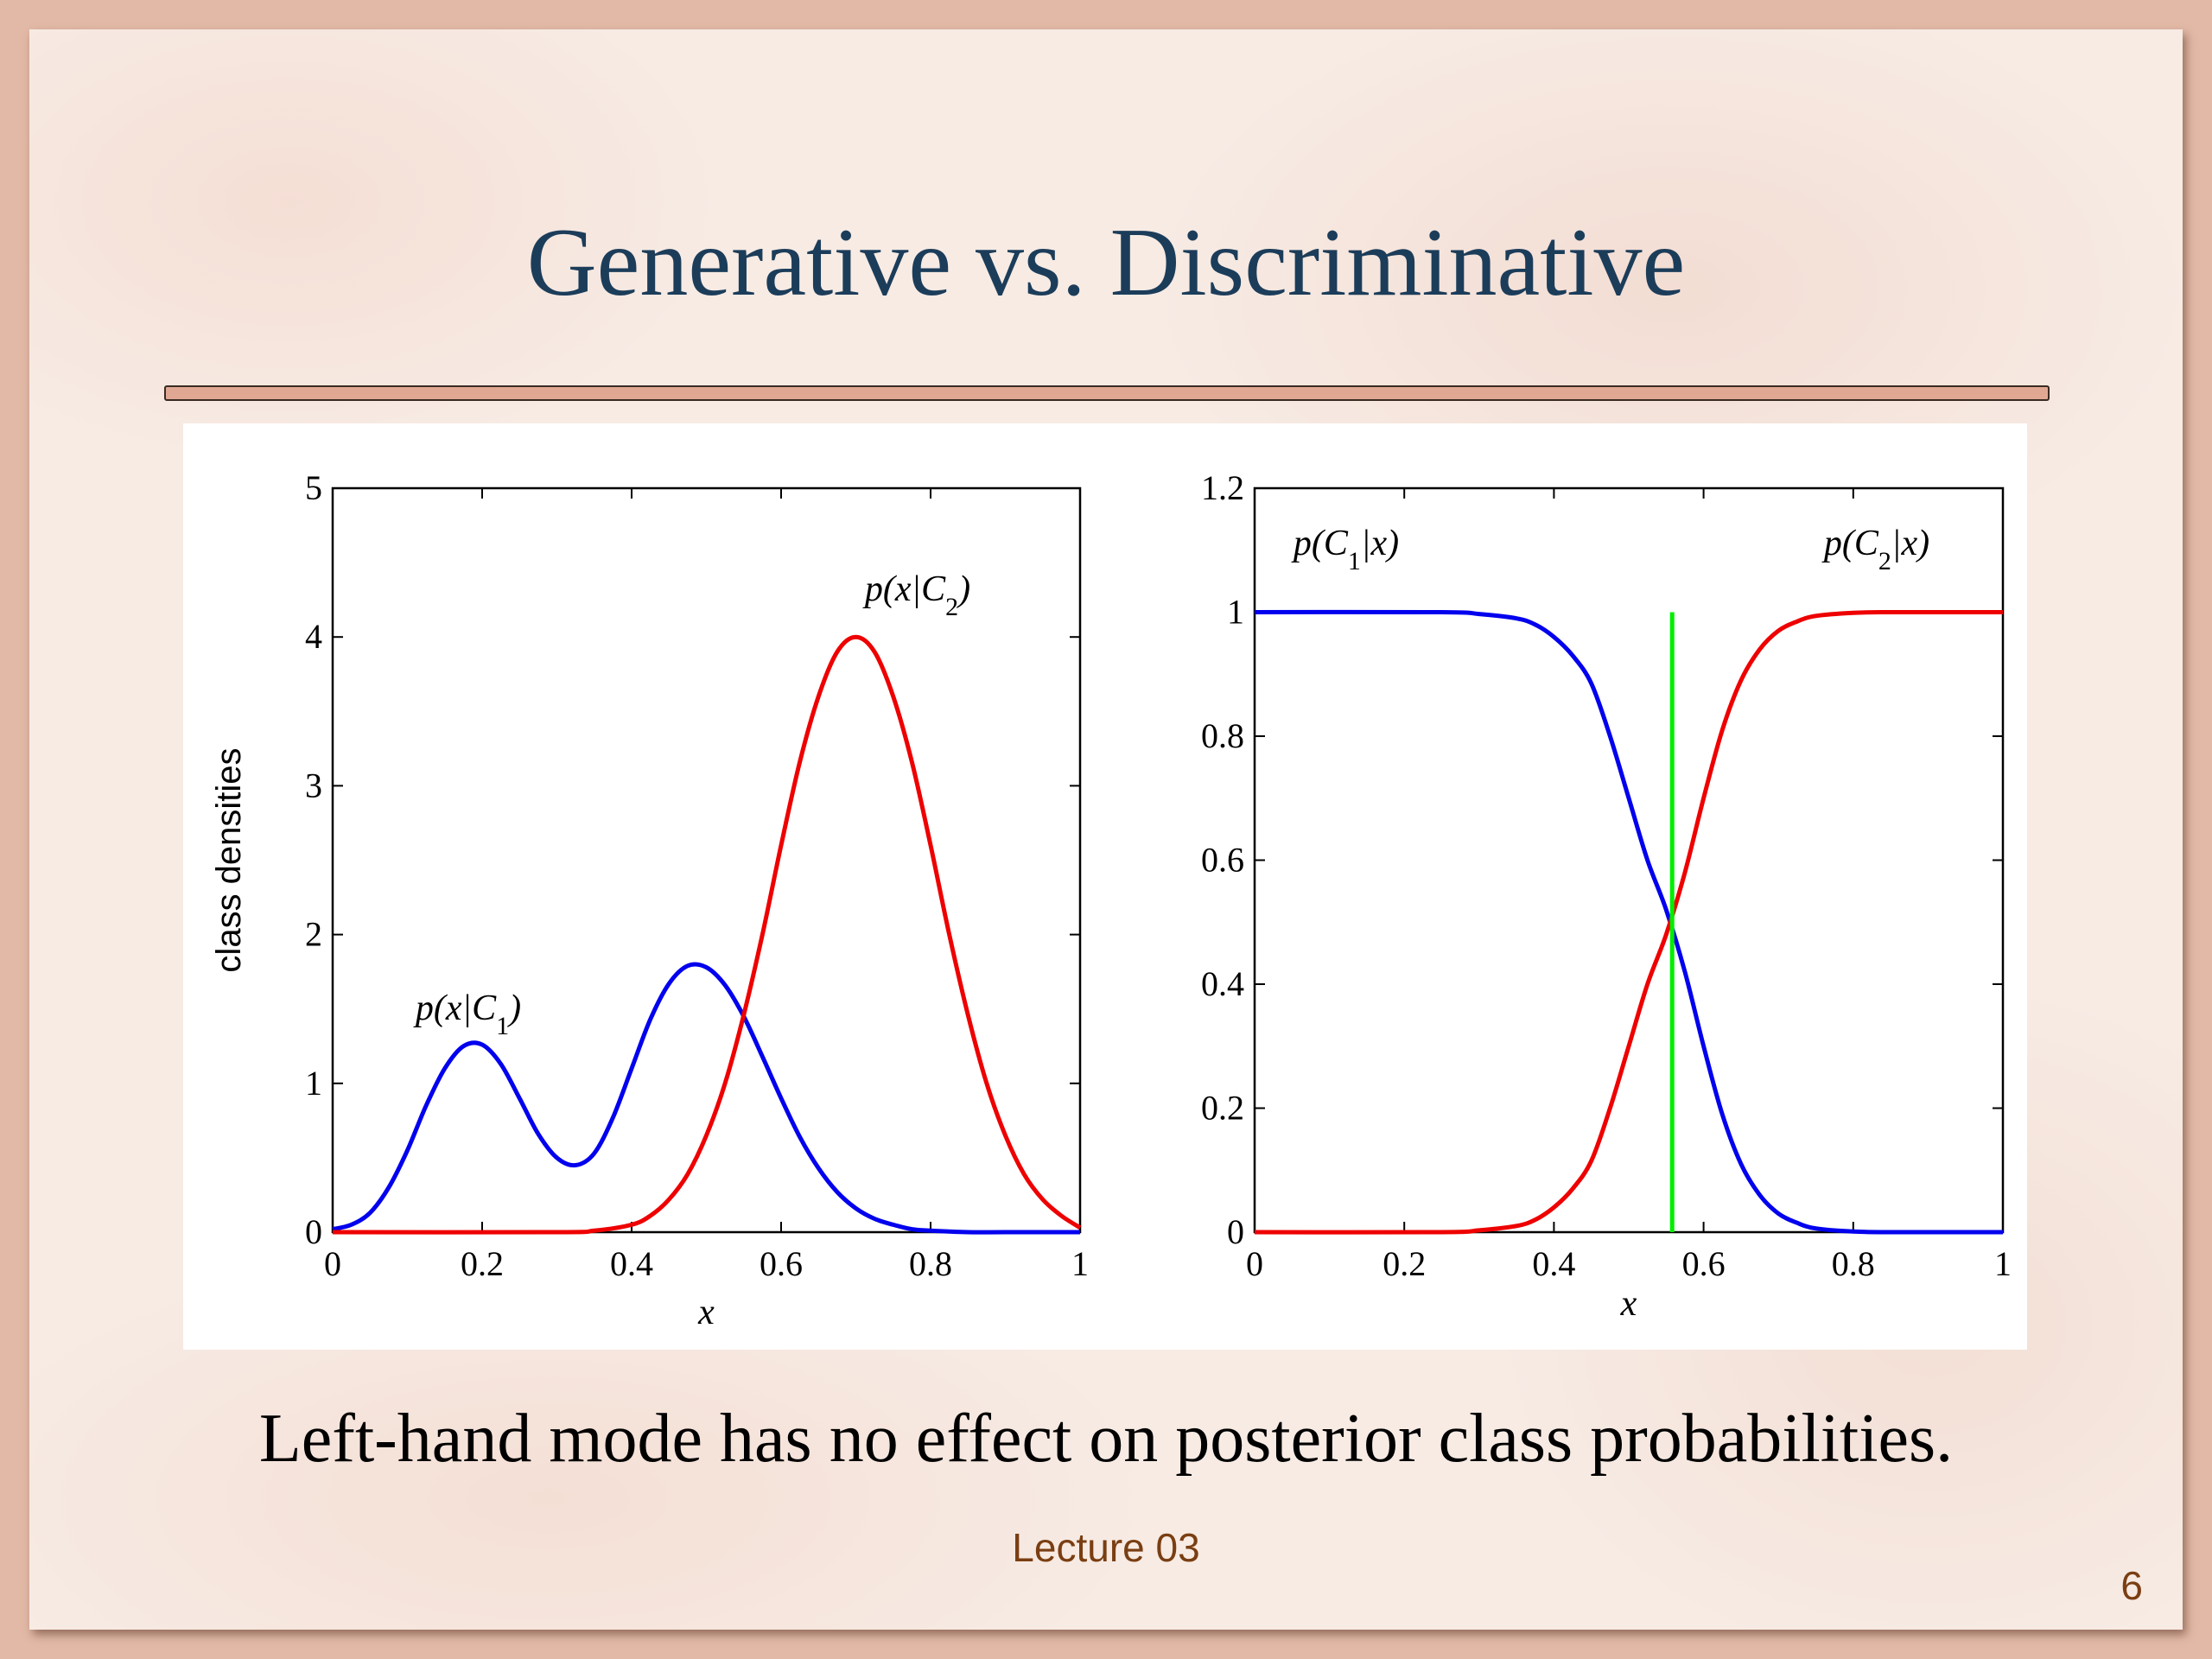 The height and width of the screenshot is (1659, 2212). I want to click on chart1-ytick-label: 0, so click(313, 1231).